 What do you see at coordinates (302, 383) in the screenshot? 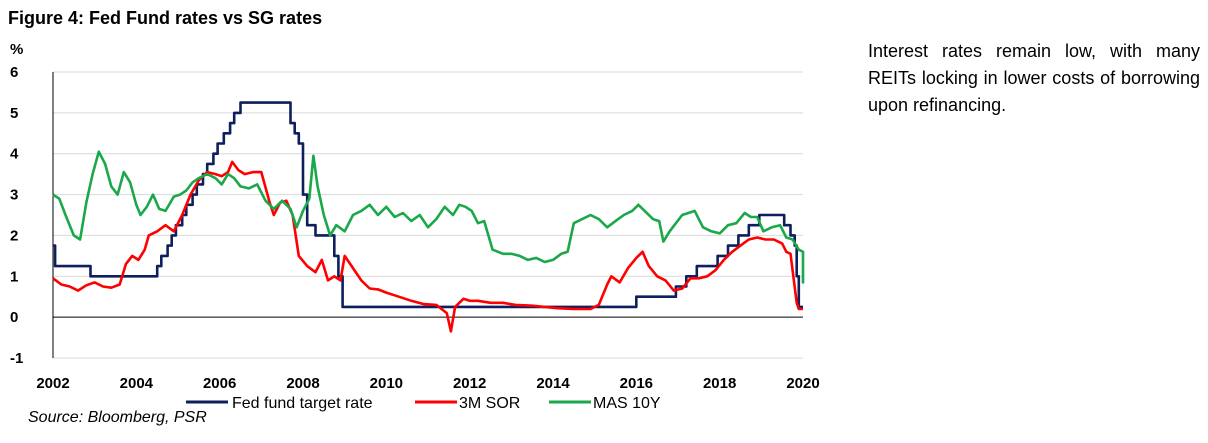
I see `x-tick-label: 2008` at bounding box center [302, 383].